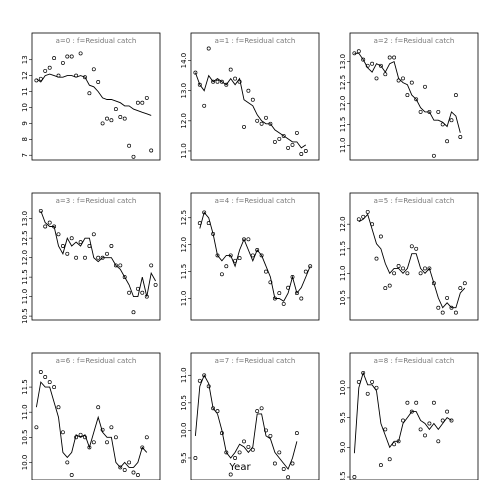  Describe the element at coordinates (25, 316) in the screenshot. I see `y-tick-label: 10.5` at that location.